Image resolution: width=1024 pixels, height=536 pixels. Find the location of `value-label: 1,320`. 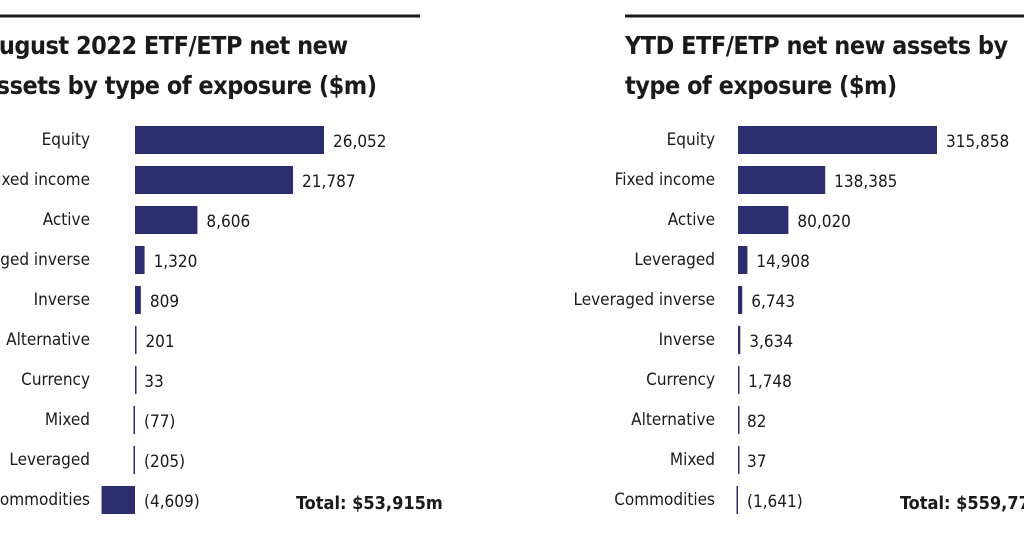

value-label: 1,320 is located at coordinates (176, 262).